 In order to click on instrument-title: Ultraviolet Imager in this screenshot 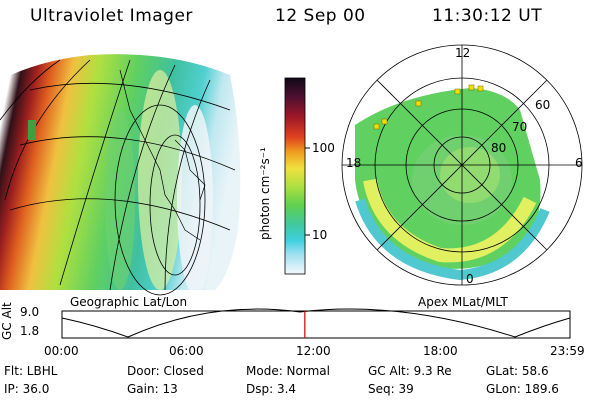, I will do `click(111, 16)`.